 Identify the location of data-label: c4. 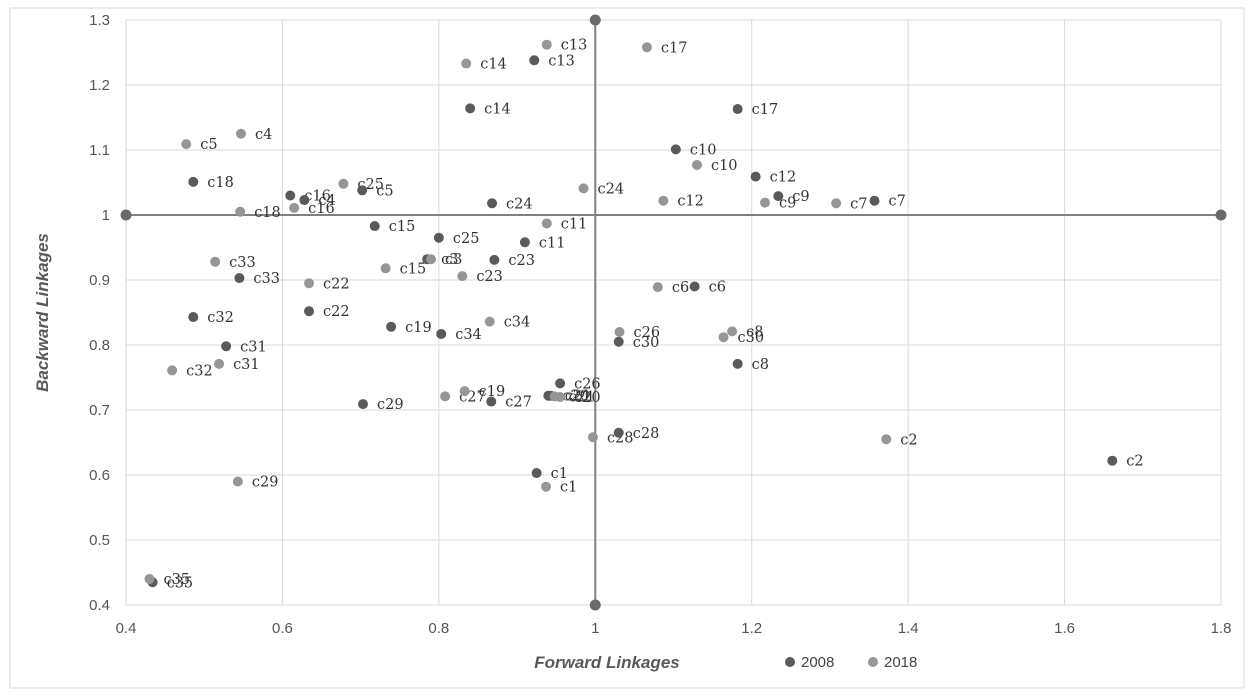
(326, 201).